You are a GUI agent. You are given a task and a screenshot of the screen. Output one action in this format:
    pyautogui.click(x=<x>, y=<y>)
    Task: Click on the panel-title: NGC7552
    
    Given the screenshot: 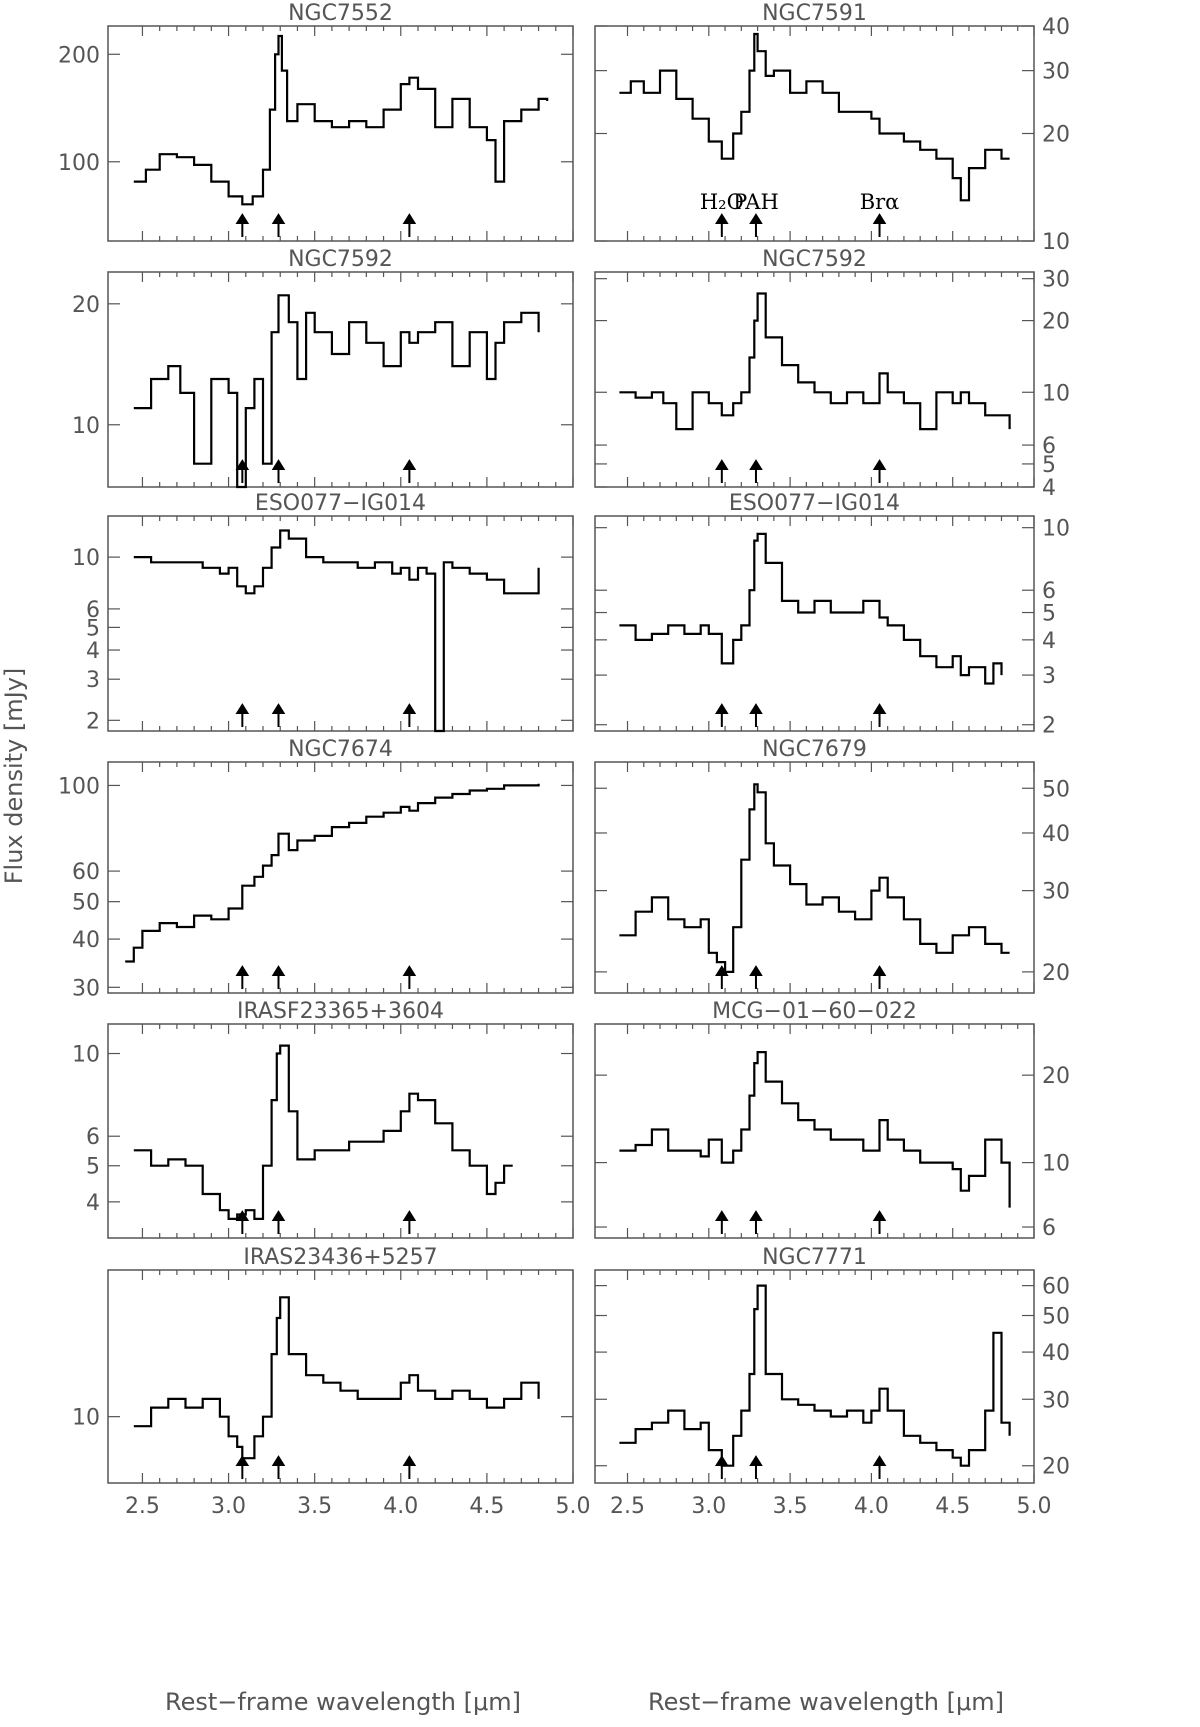 What is the action you would take?
    pyautogui.click(x=340, y=13)
    